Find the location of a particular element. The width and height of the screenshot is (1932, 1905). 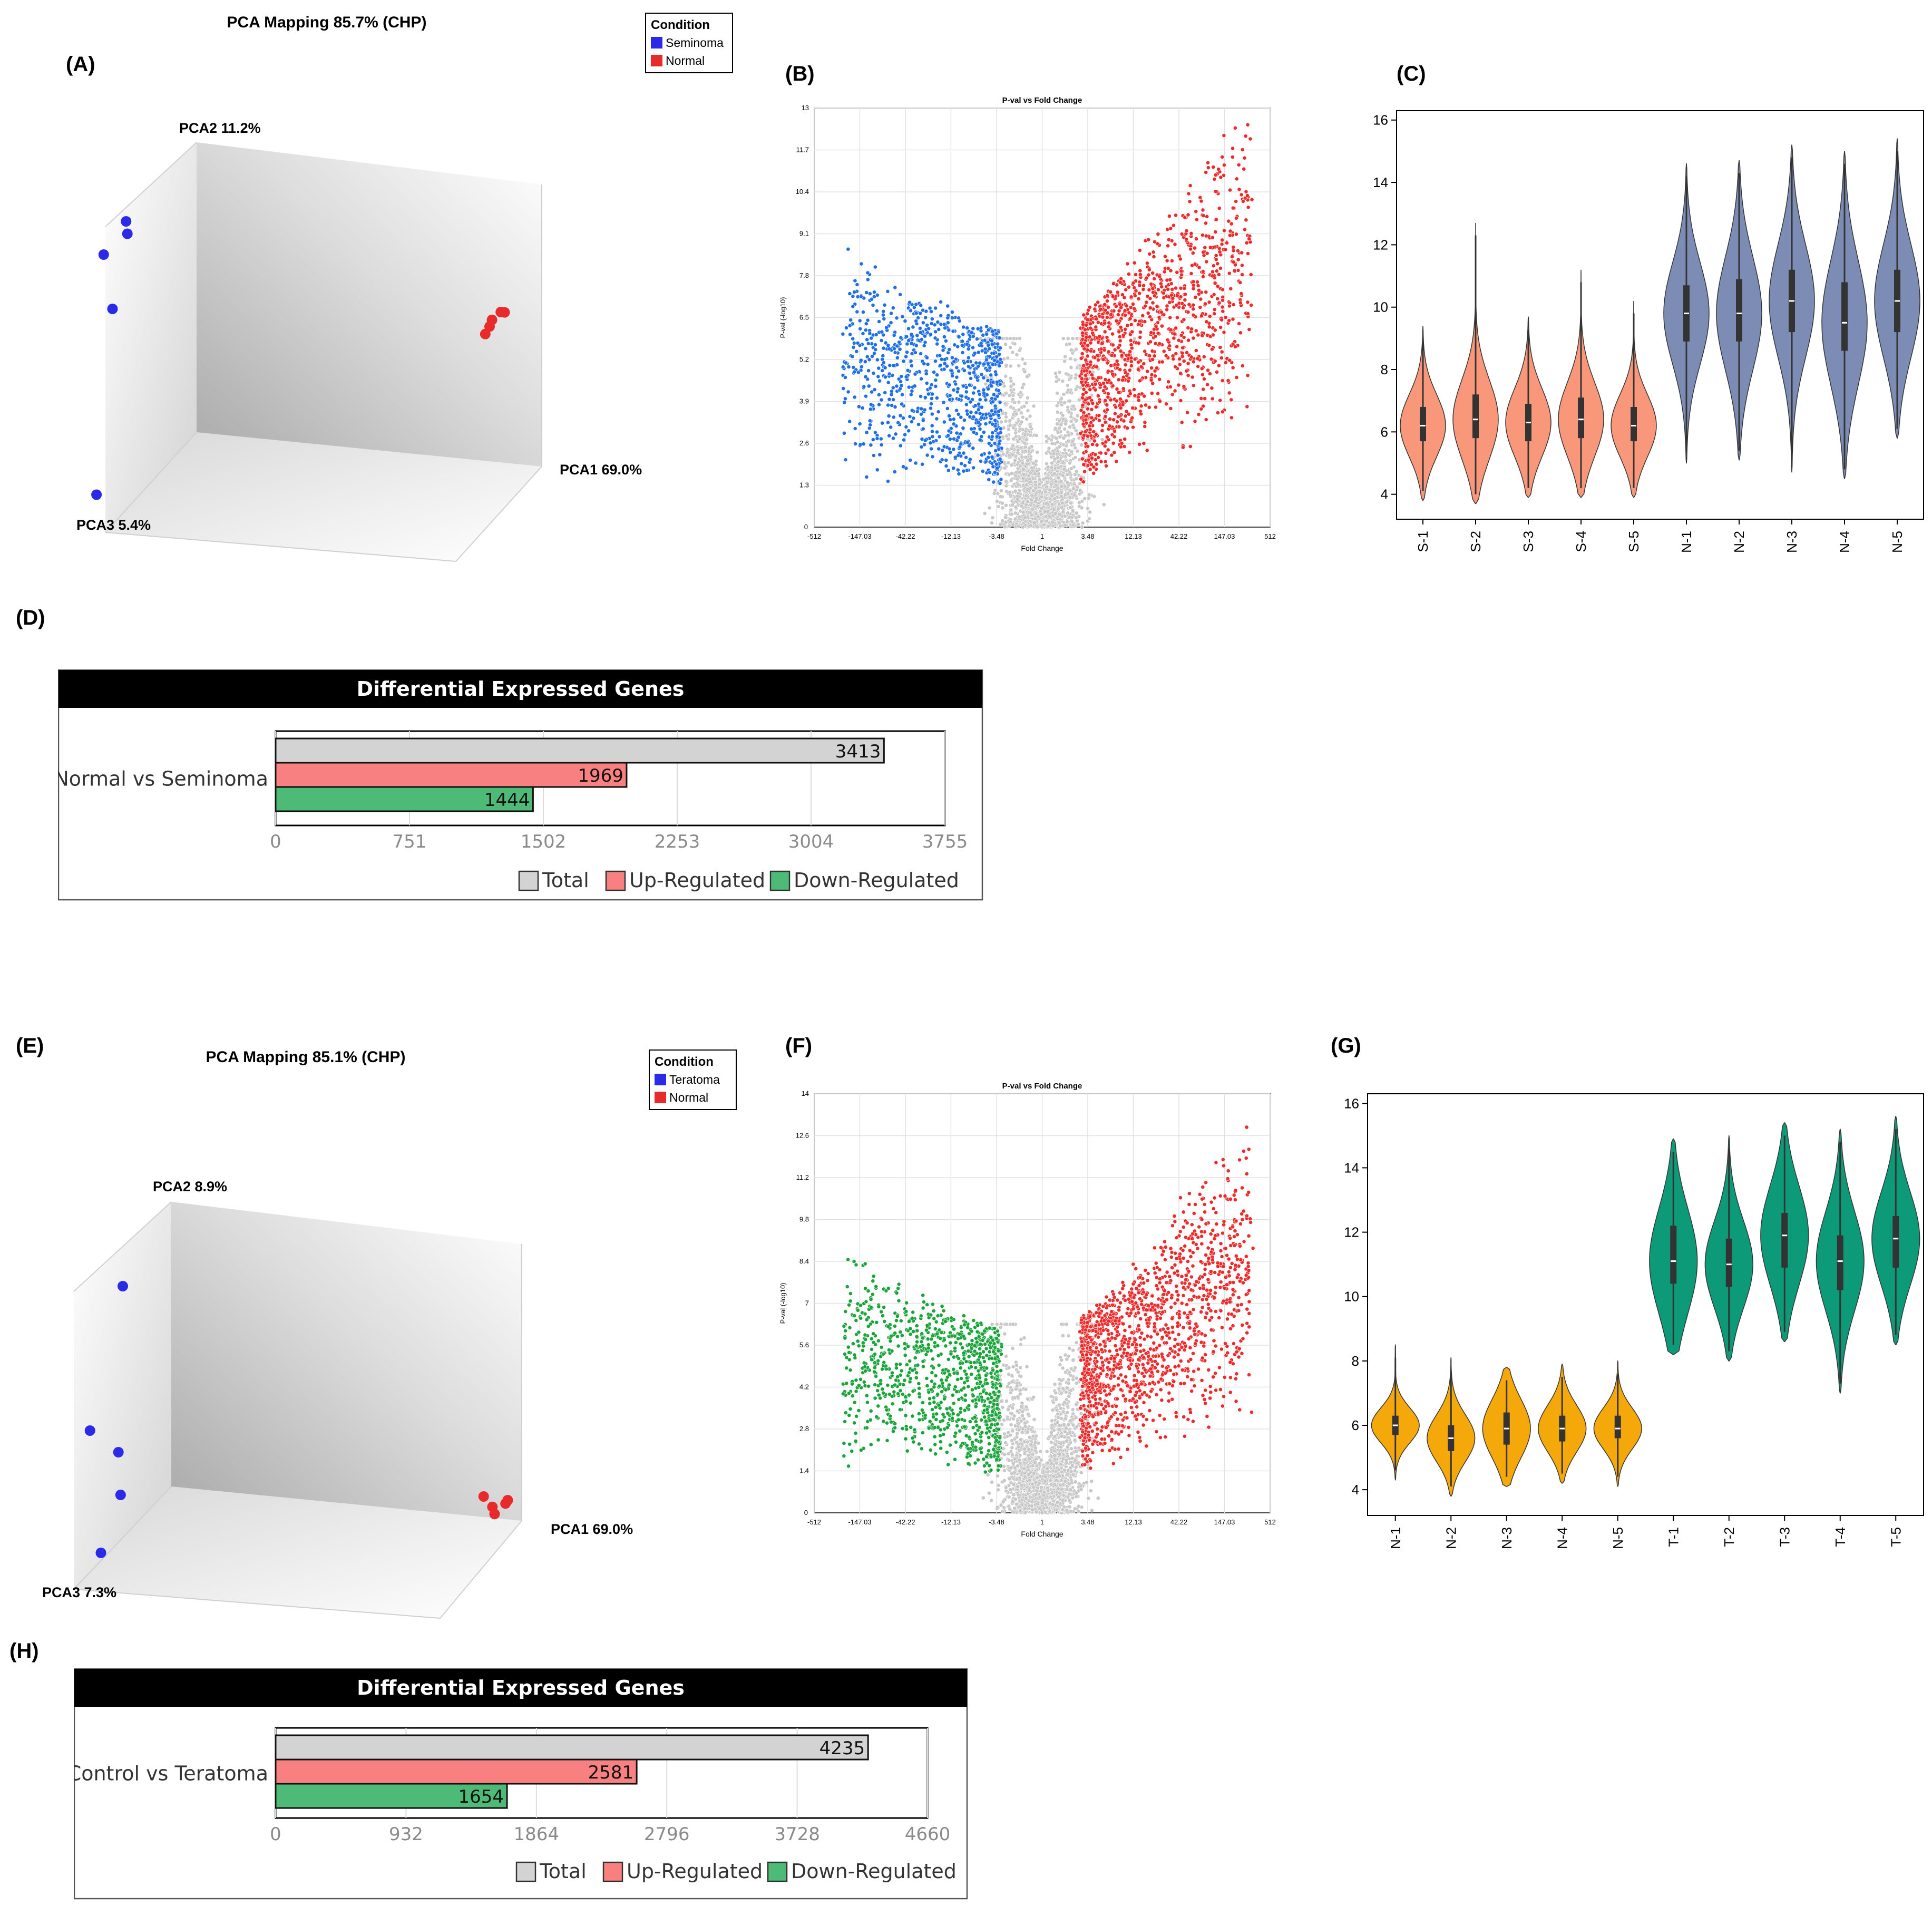

volcano-y-tick: 2.6 is located at coordinates (804, 443).